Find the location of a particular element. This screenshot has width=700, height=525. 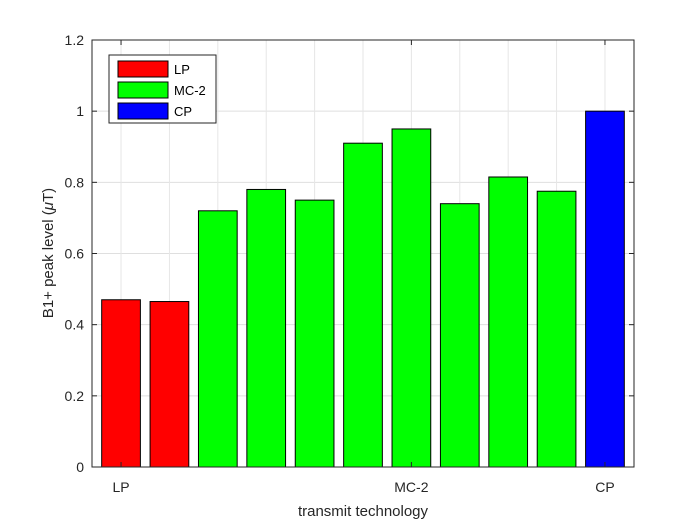

y-tick-label: 1.2 is located at coordinates (75, 40).